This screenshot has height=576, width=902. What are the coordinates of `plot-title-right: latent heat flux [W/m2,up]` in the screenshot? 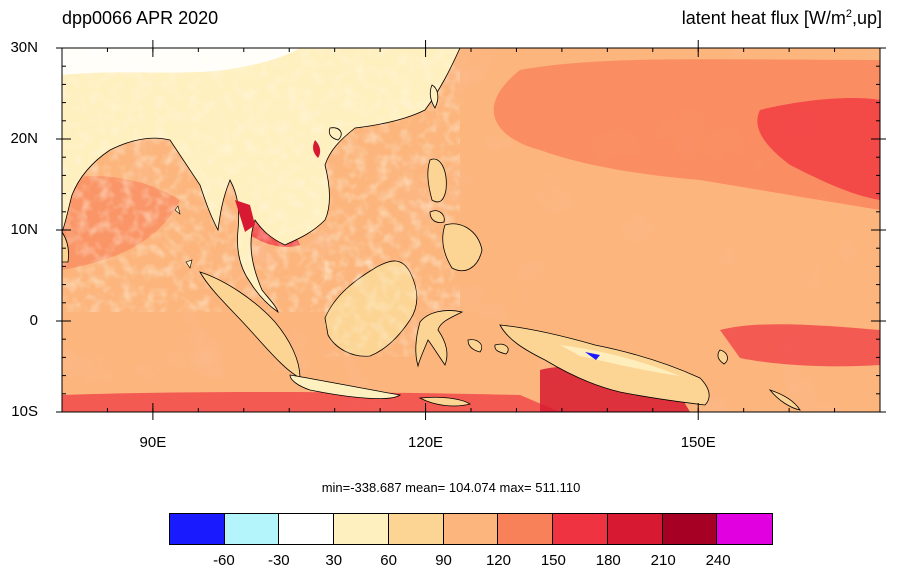 It's located at (781, 18).